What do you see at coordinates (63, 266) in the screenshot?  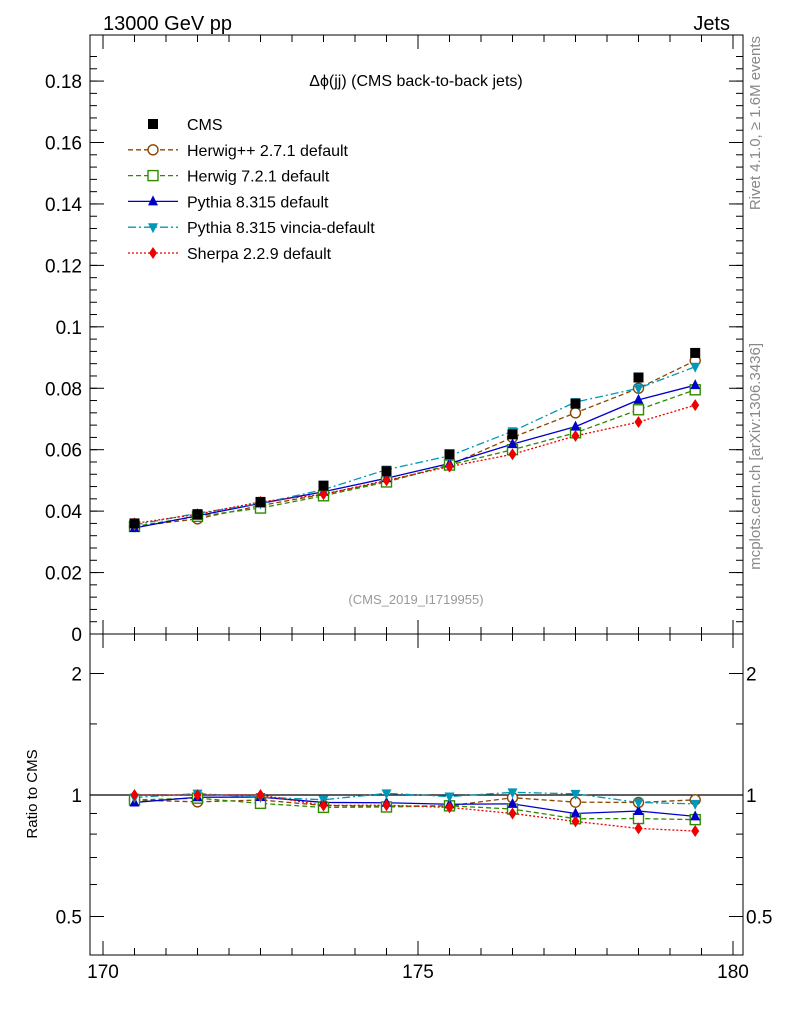 I see `y-tick-label: 0.12` at bounding box center [63, 266].